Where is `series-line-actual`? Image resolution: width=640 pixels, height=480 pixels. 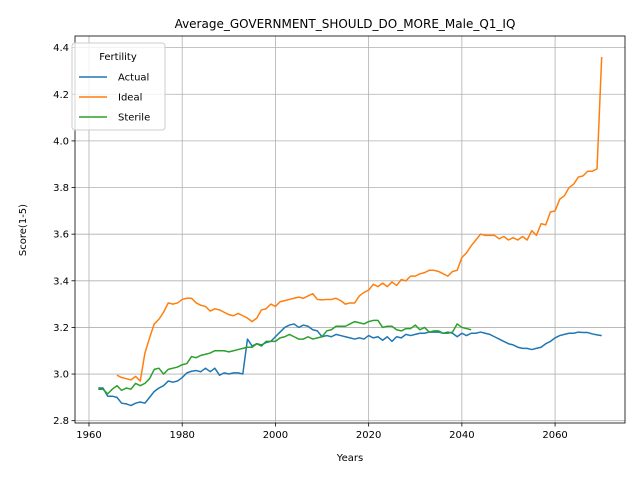
series-line-actual is located at coordinates (350, 365).